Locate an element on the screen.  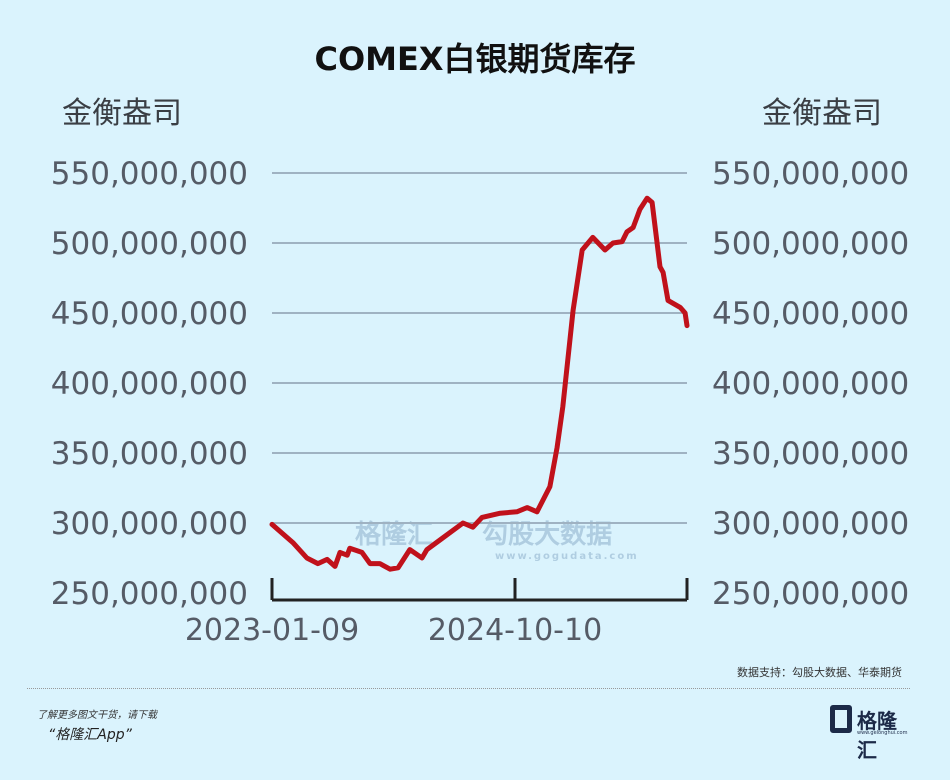
y-tick-label-left: 250,000,000 is located at coordinates (149, 594).